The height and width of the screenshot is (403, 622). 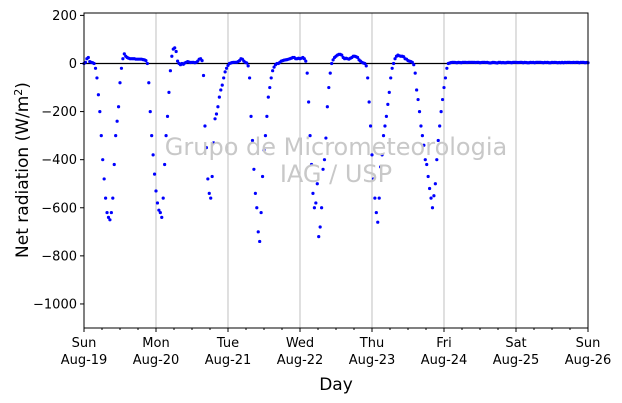 I want to click on y-axis-title-superscript: 2, so click(x=18, y=92).